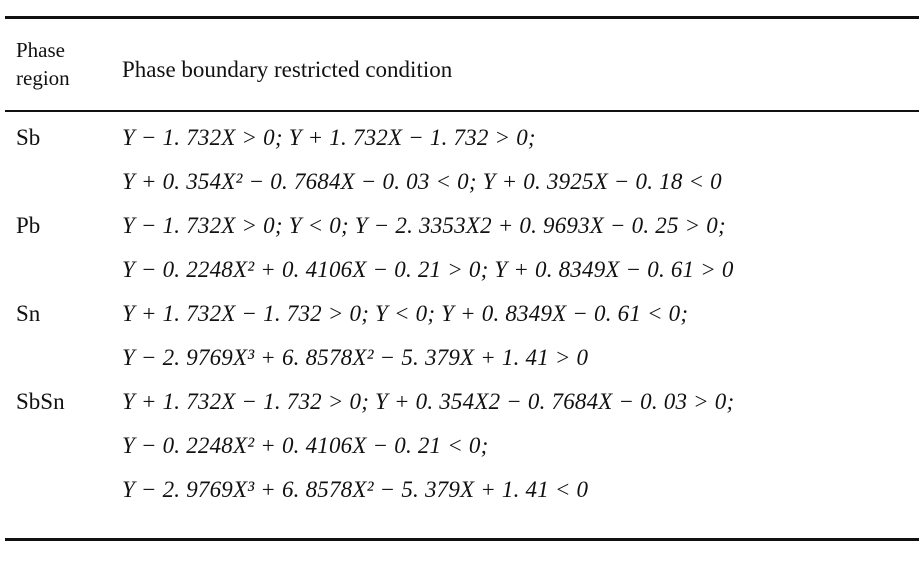 The image size is (922, 562). I want to click on header-rule, so click(462, 111).